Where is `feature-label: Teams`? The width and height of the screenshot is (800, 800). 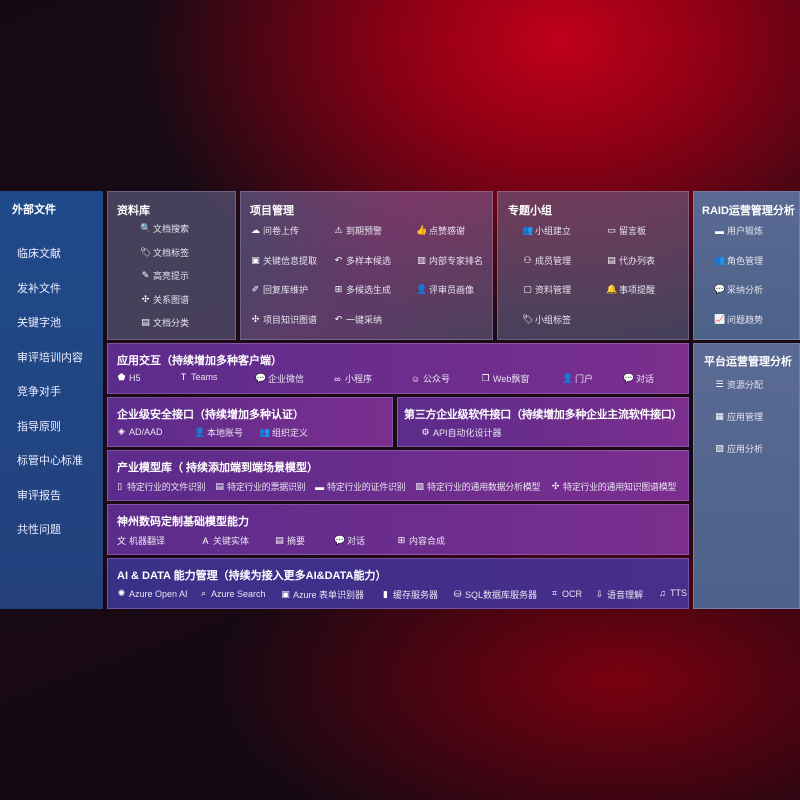 feature-label: Teams is located at coordinates (204, 377).